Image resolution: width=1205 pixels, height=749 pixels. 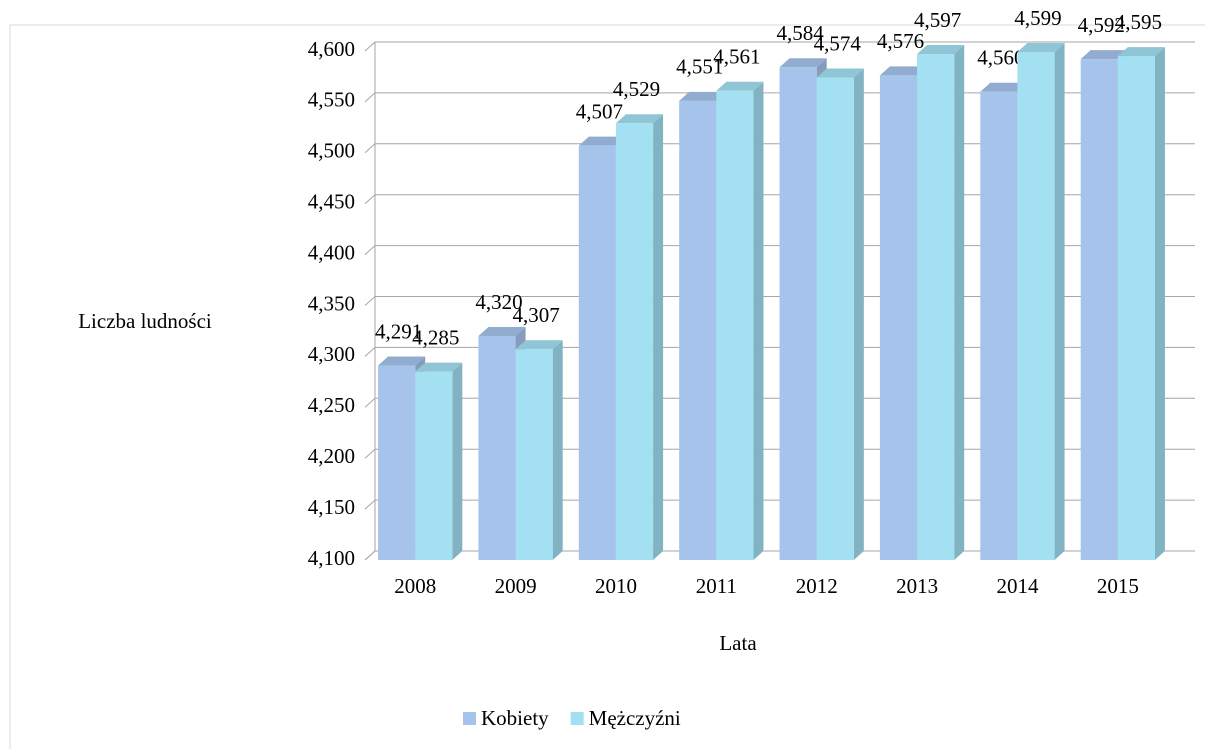 What do you see at coordinates (331, 456) in the screenshot?
I see `y-tick-label: 4,200` at bounding box center [331, 456].